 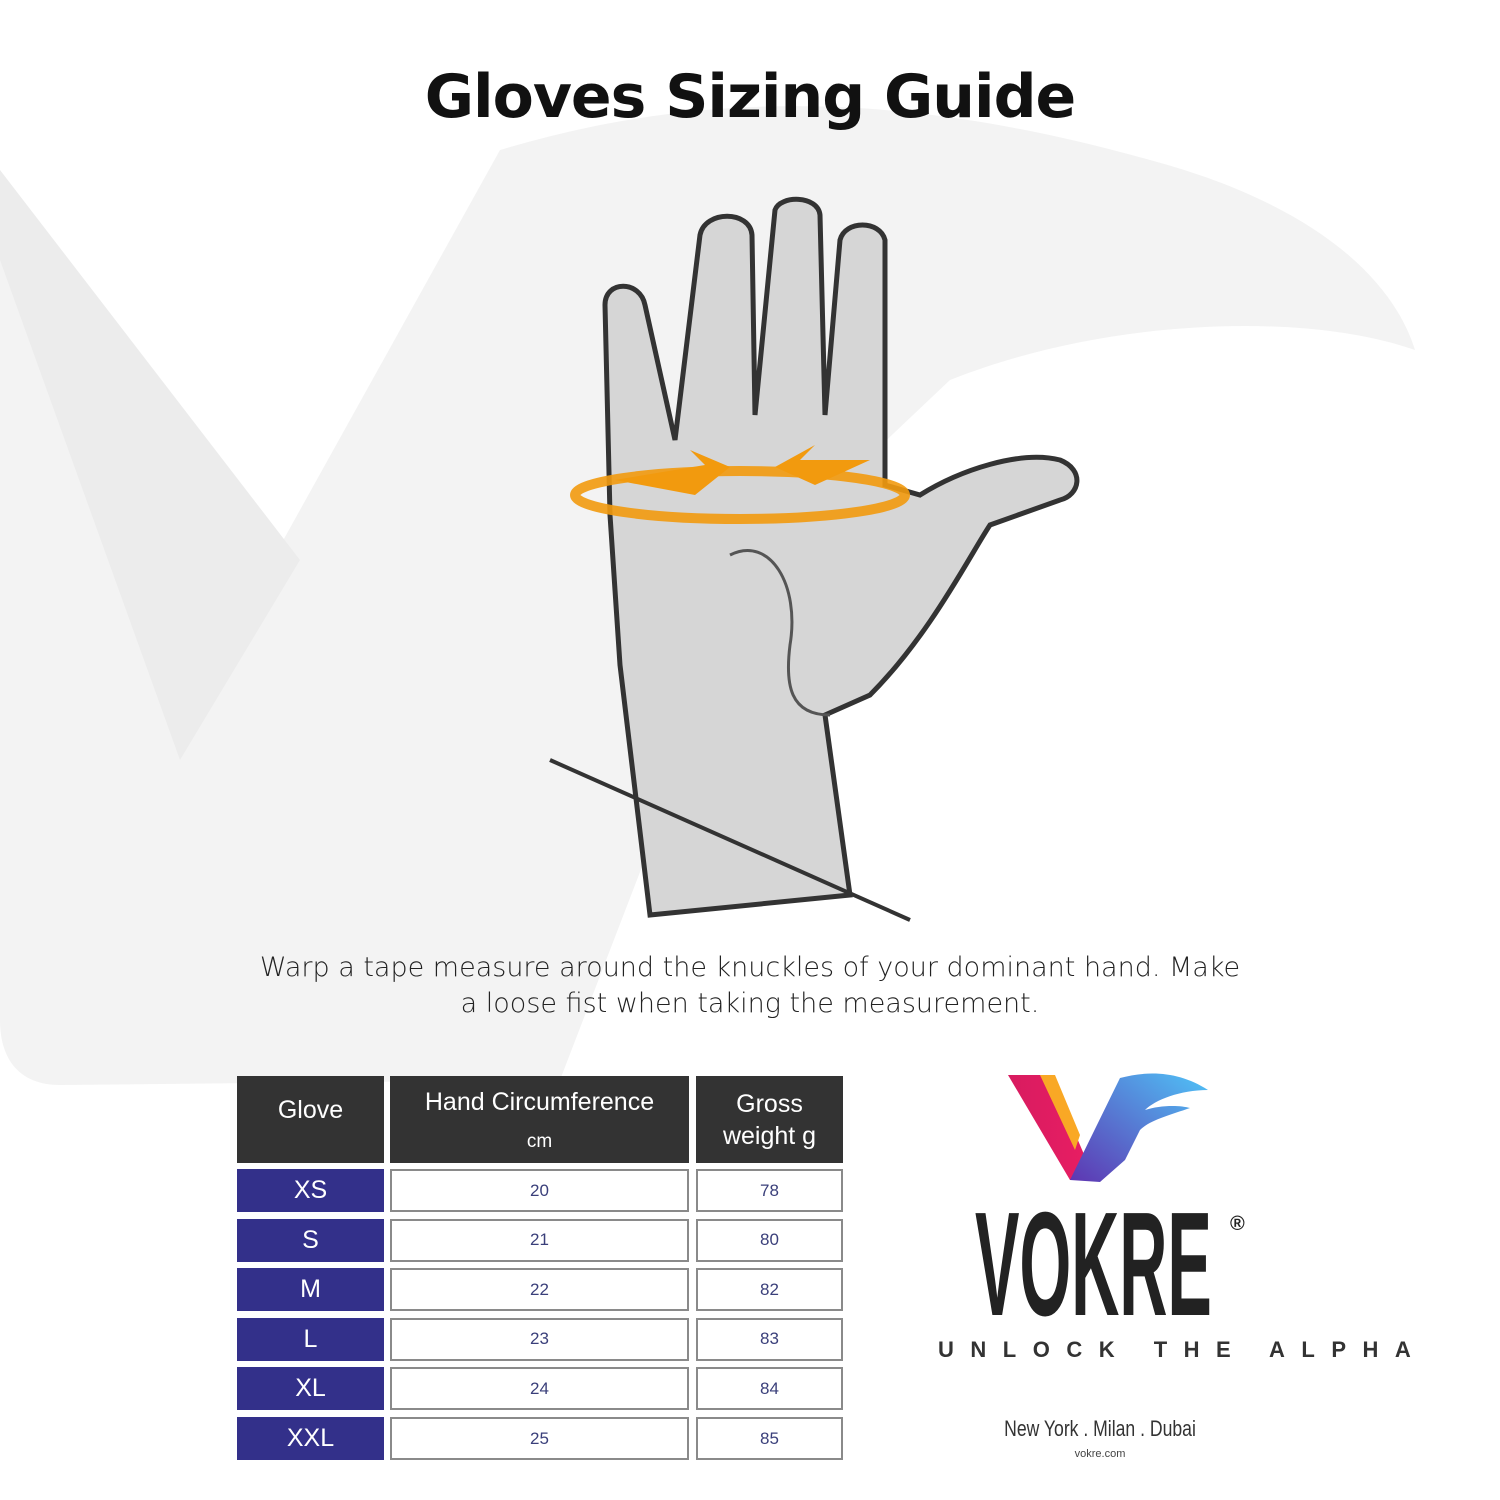 What do you see at coordinates (539, 1119) in the screenshot?
I see `header-circumference: Hand Circumference cm` at bounding box center [539, 1119].